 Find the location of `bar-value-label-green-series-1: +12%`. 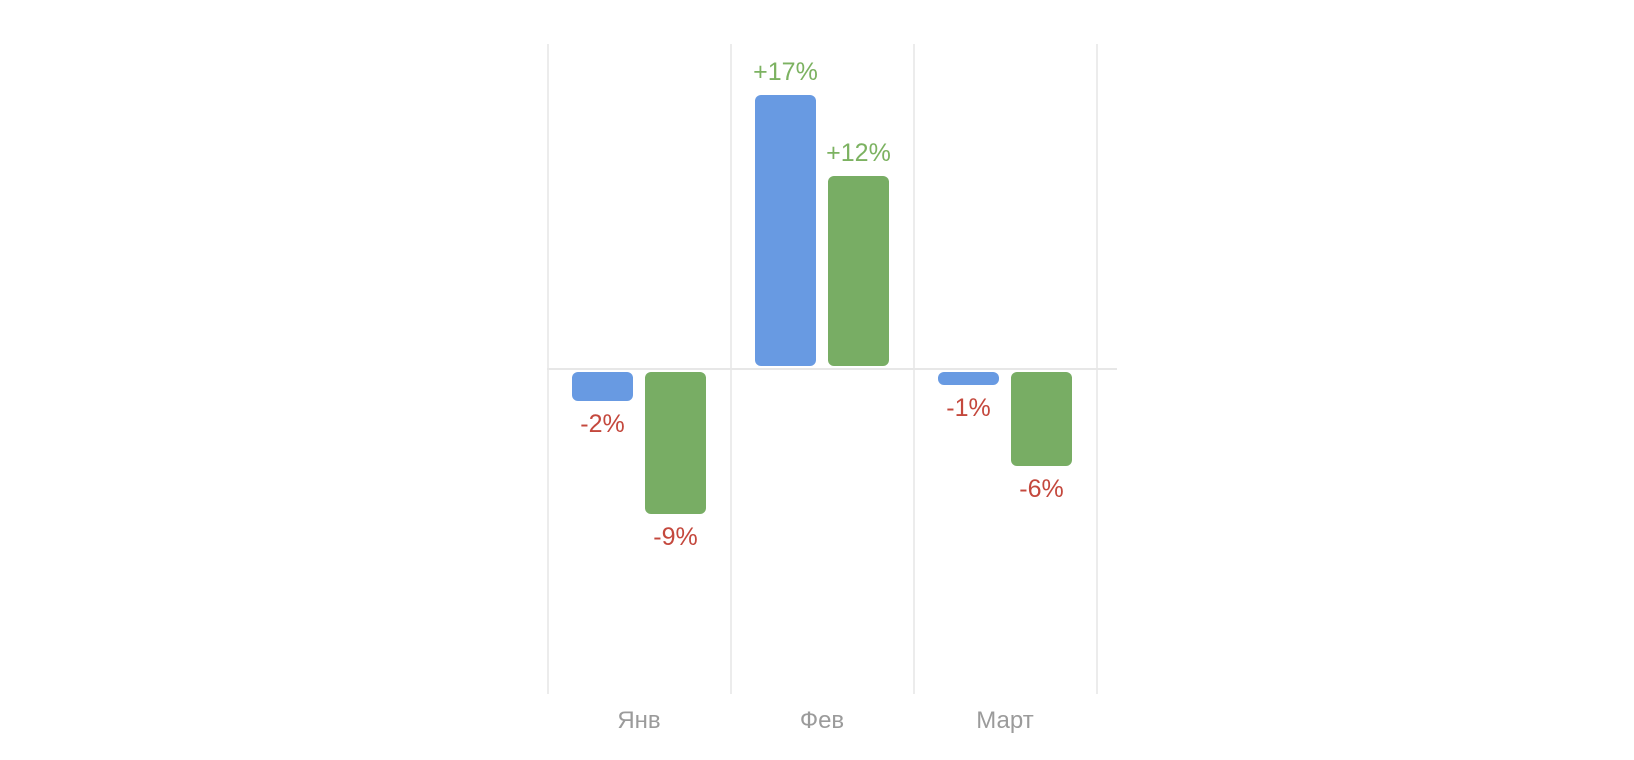

bar-value-label-green-series-1: +12% is located at coordinates (858, 152).